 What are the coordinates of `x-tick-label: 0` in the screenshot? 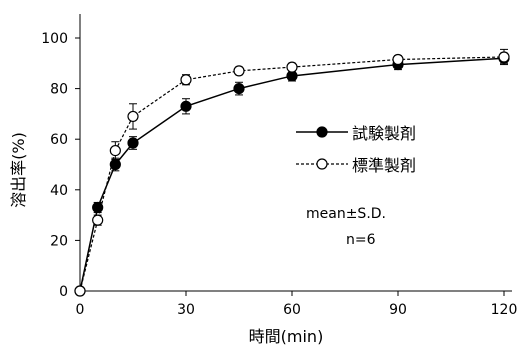 It's located at (80, 310).